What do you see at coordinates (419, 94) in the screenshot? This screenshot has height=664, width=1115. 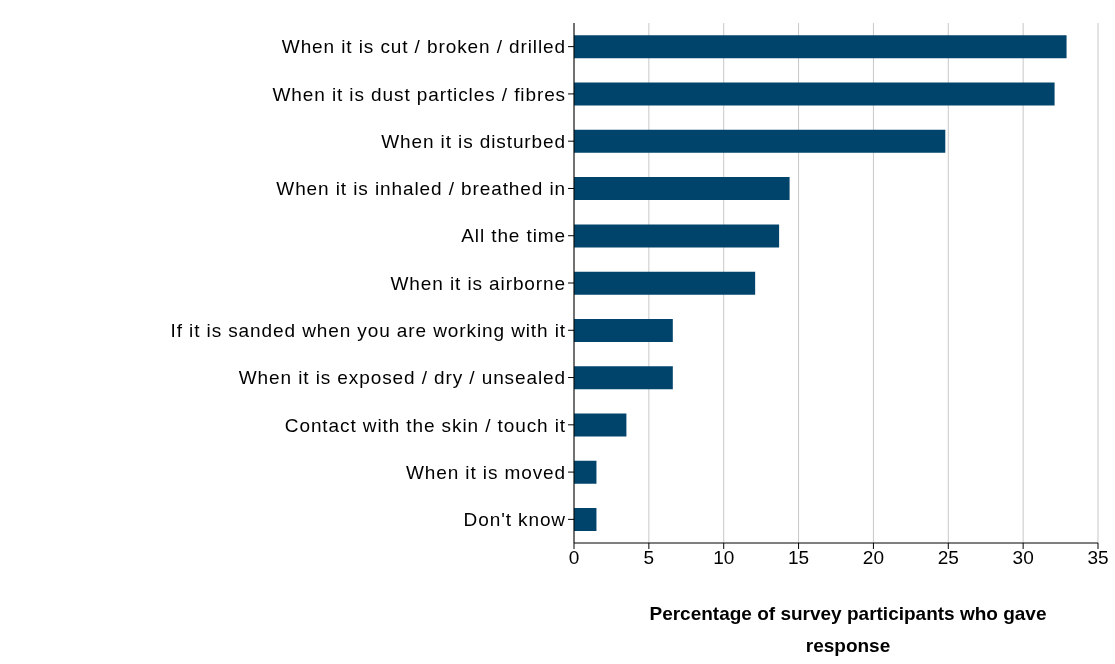 I see `y-tick-label: When it is dust particles / fibres` at bounding box center [419, 94].